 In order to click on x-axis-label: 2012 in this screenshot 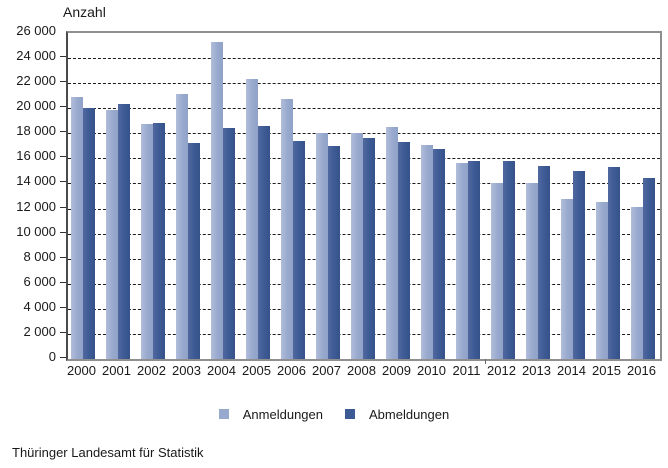, I will do `click(501, 370)`.